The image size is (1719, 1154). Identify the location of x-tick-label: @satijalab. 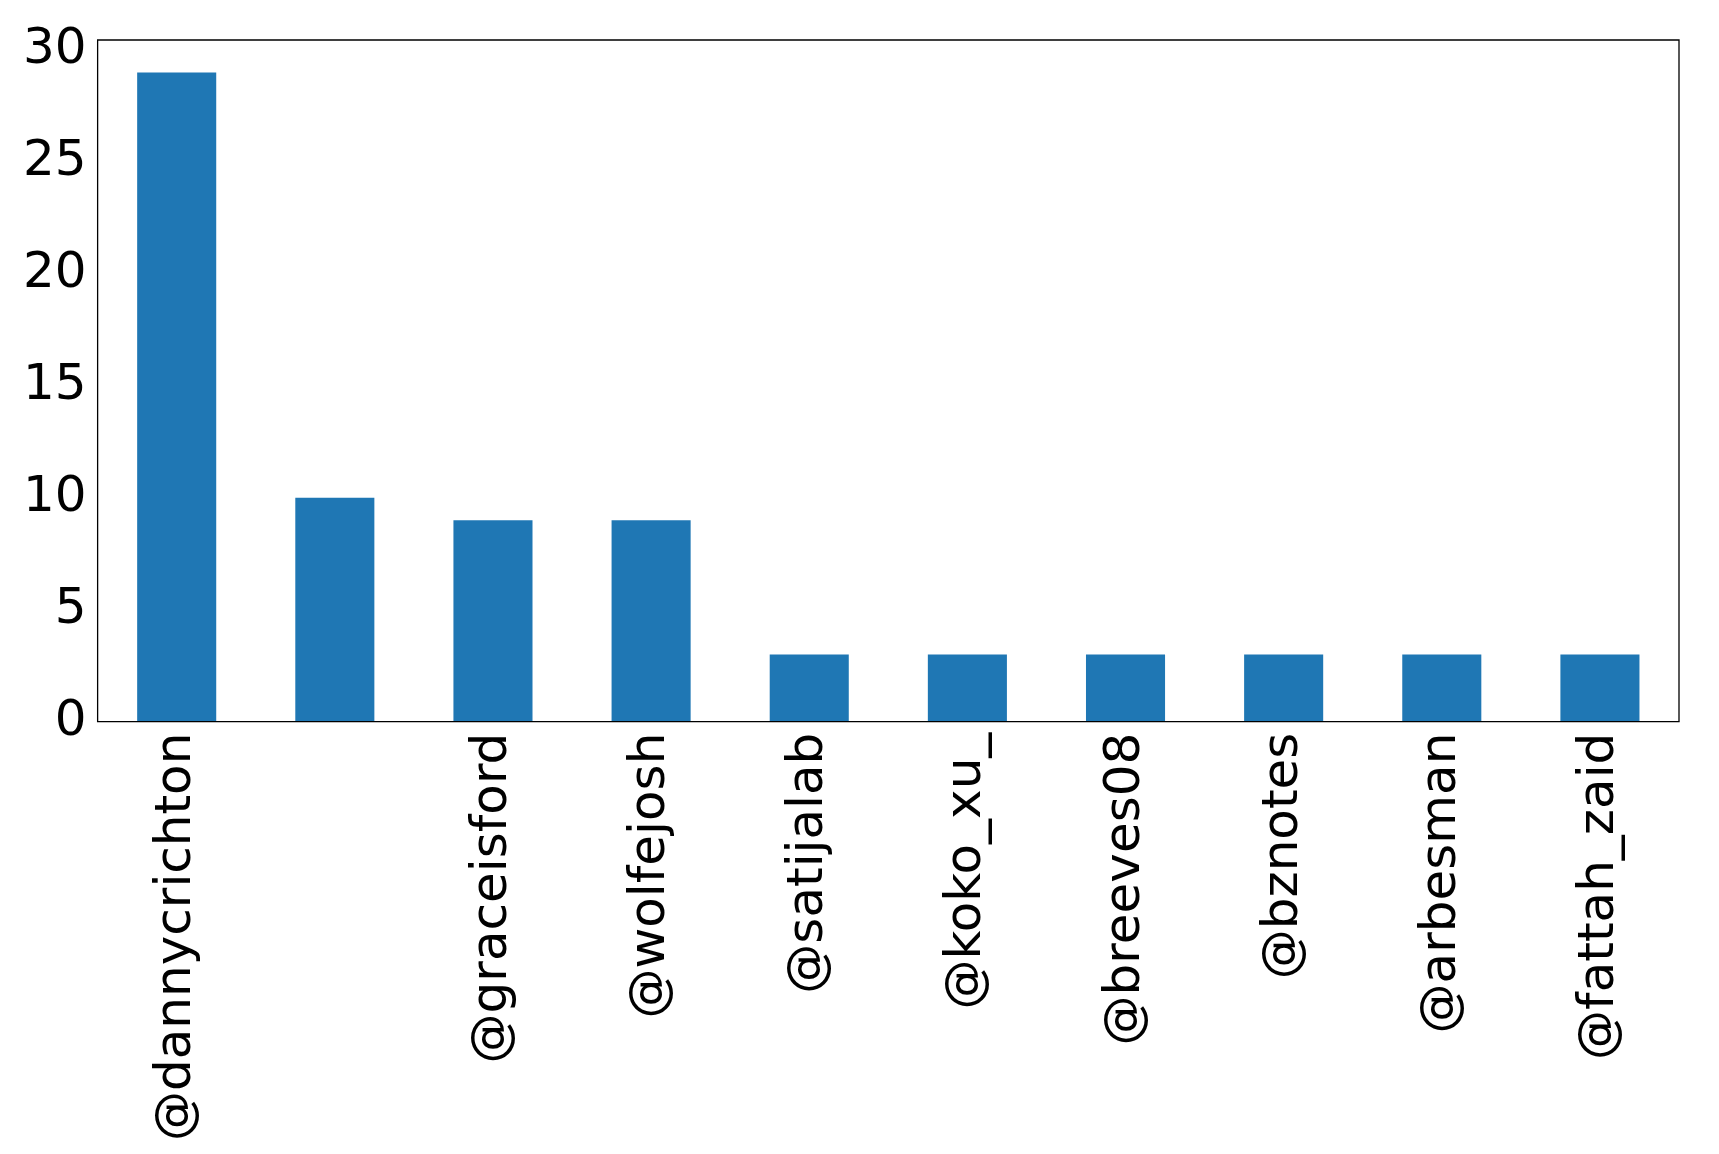
(805, 863).